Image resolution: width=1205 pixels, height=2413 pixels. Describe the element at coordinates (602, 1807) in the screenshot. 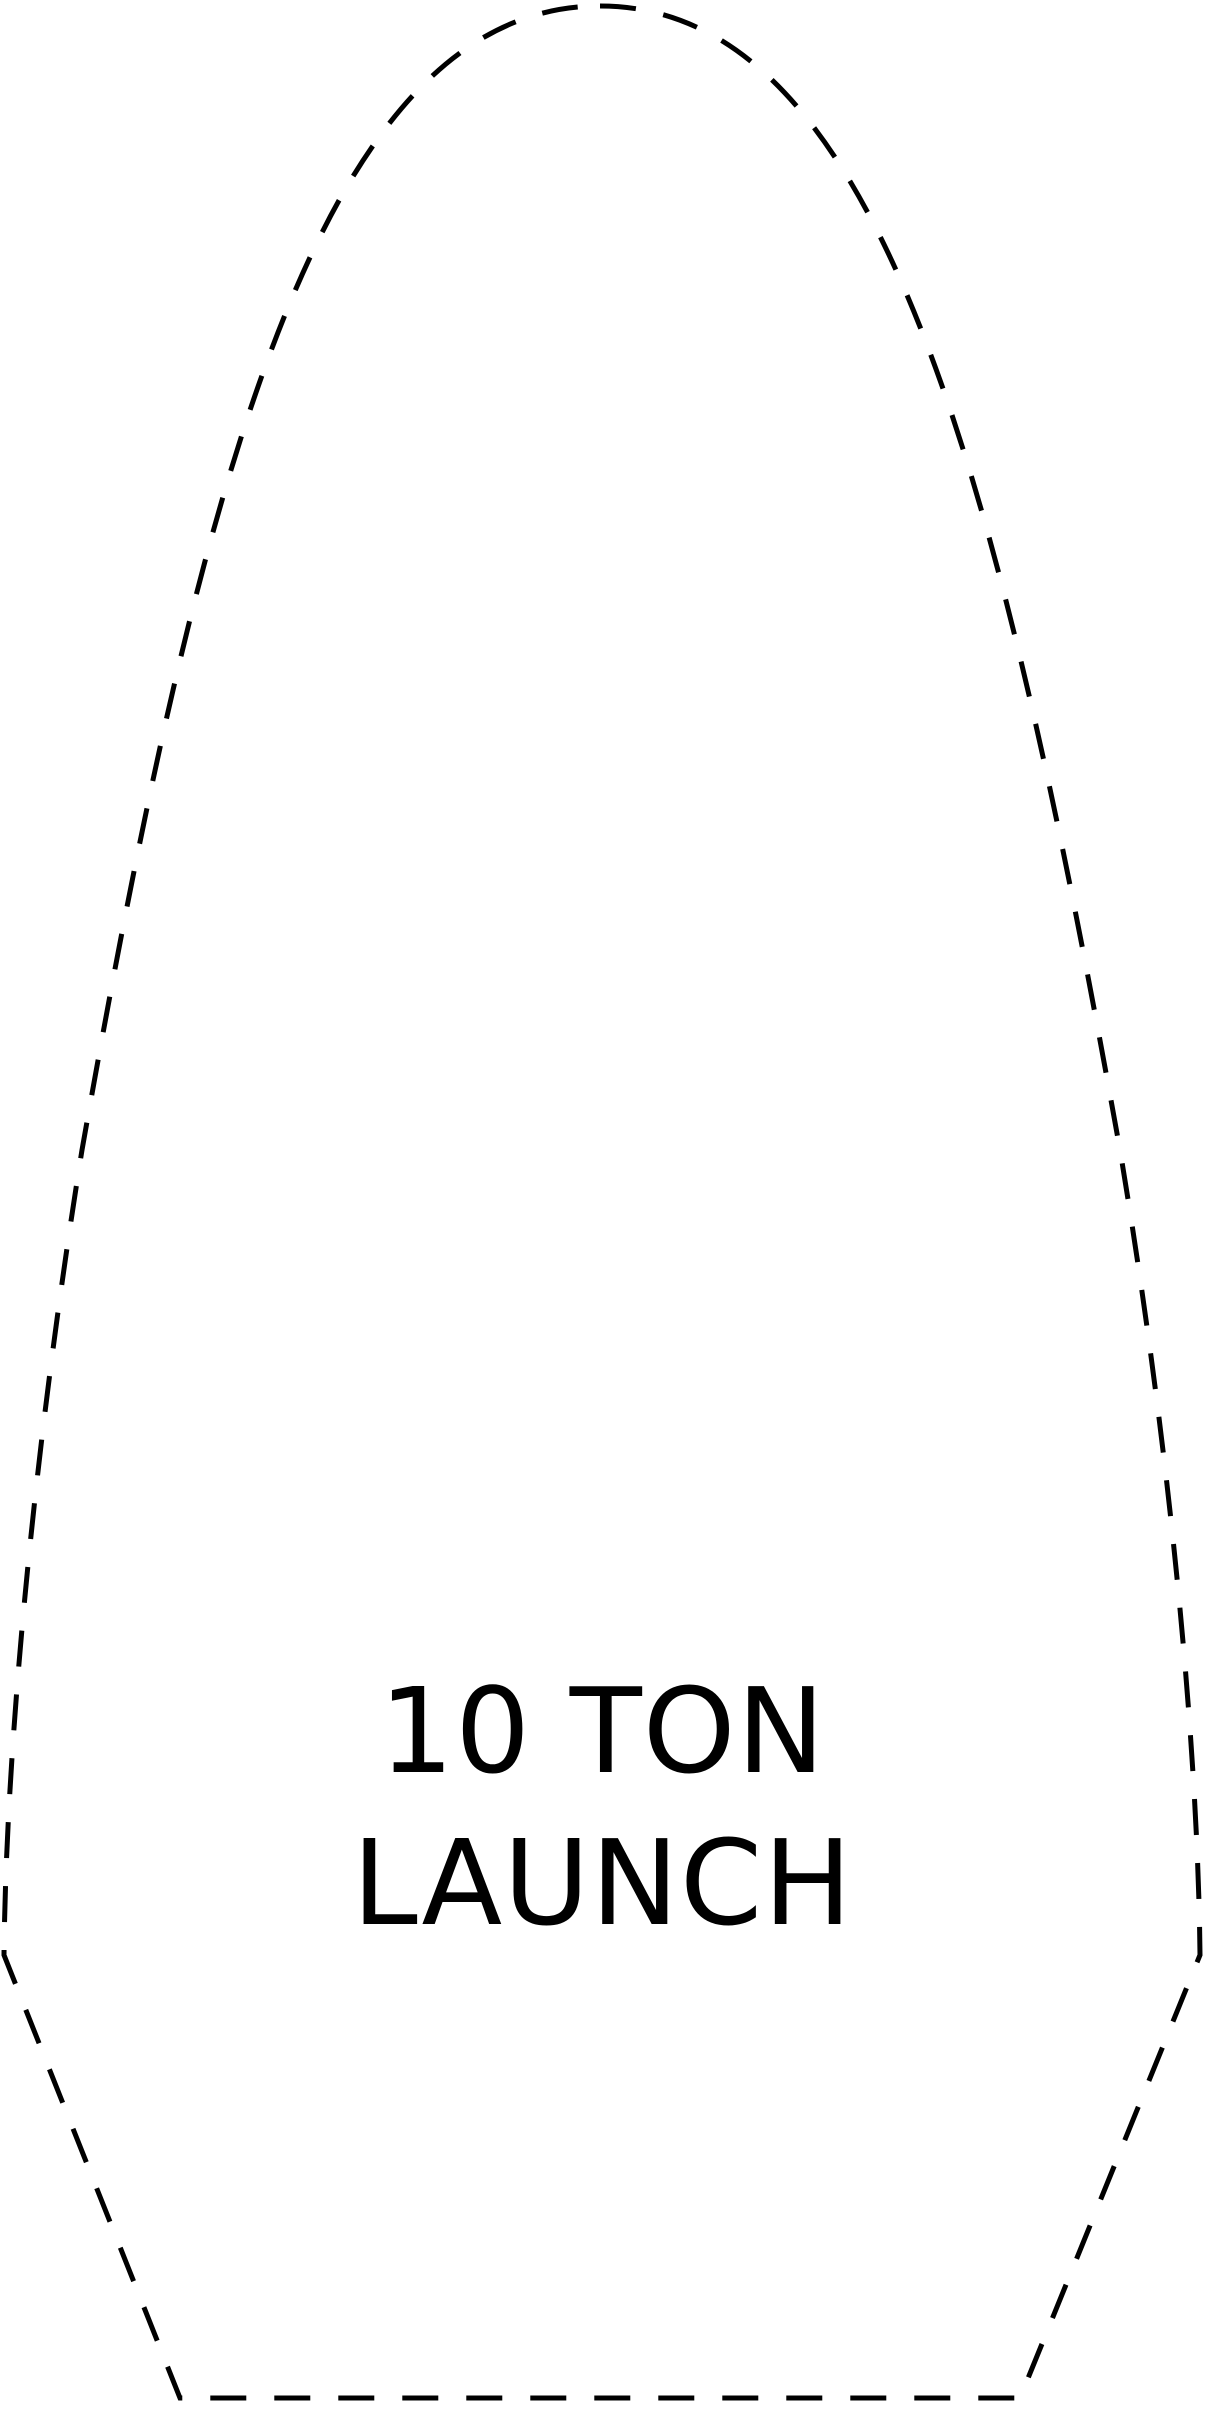

I see `template-label: 10 TON LAUNCH` at that location.